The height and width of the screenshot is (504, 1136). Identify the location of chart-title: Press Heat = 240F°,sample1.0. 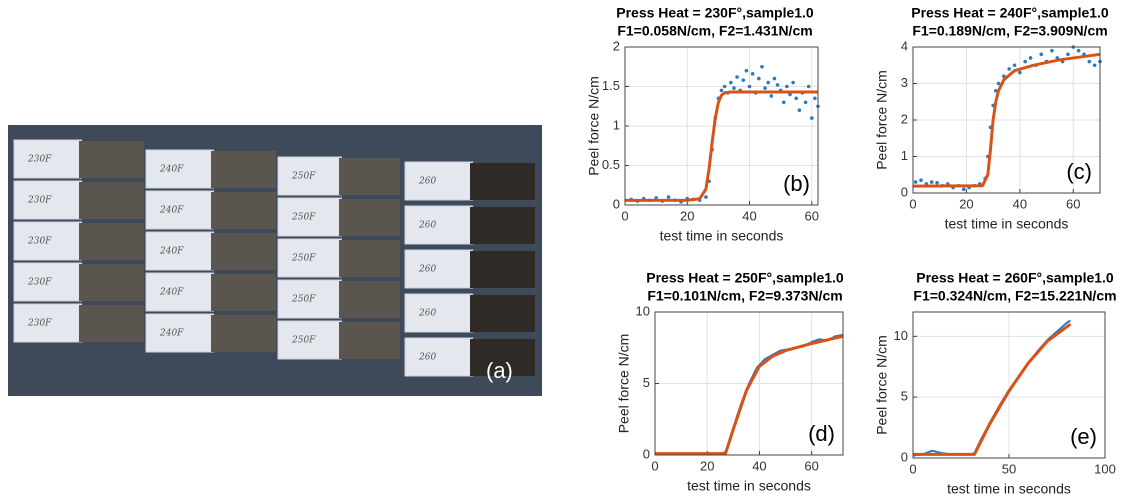
(1010, 13).